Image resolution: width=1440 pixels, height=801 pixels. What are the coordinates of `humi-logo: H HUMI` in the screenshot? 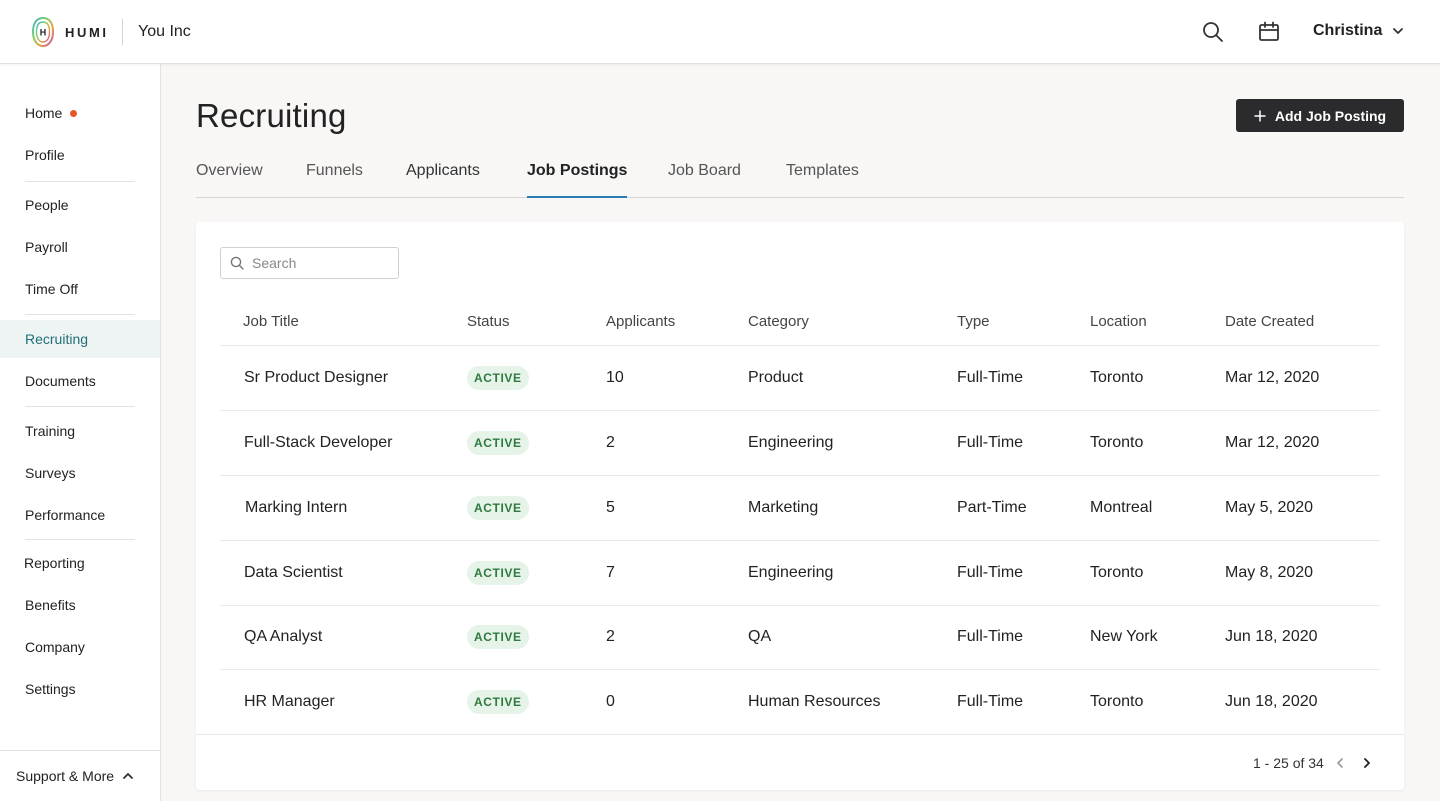 It's located at (70, 32).